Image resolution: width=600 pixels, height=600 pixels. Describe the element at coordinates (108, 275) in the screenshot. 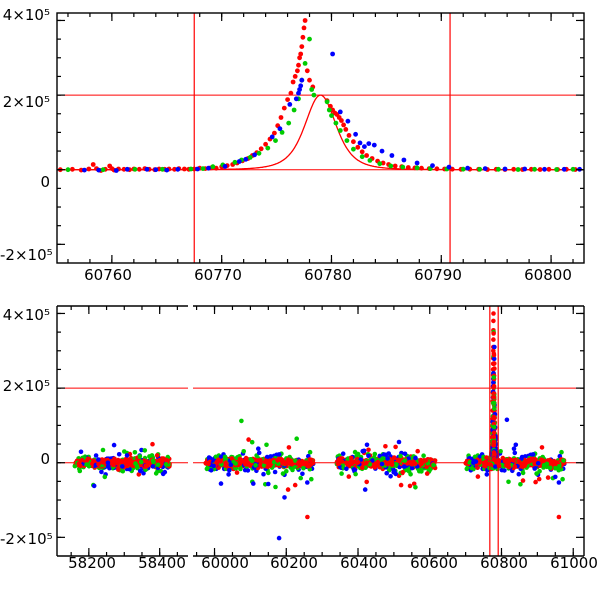

I see `top-xtick-label-60760: 60760` at that location.